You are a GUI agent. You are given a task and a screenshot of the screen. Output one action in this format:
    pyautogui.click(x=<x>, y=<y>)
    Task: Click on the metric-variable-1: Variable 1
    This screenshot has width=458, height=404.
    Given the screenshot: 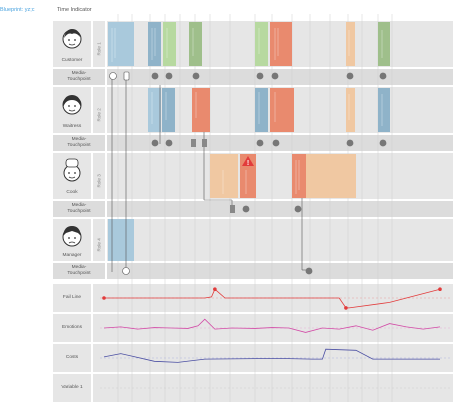 What is the action you would take?
    pyautogui.click(x=72, y=387)
    